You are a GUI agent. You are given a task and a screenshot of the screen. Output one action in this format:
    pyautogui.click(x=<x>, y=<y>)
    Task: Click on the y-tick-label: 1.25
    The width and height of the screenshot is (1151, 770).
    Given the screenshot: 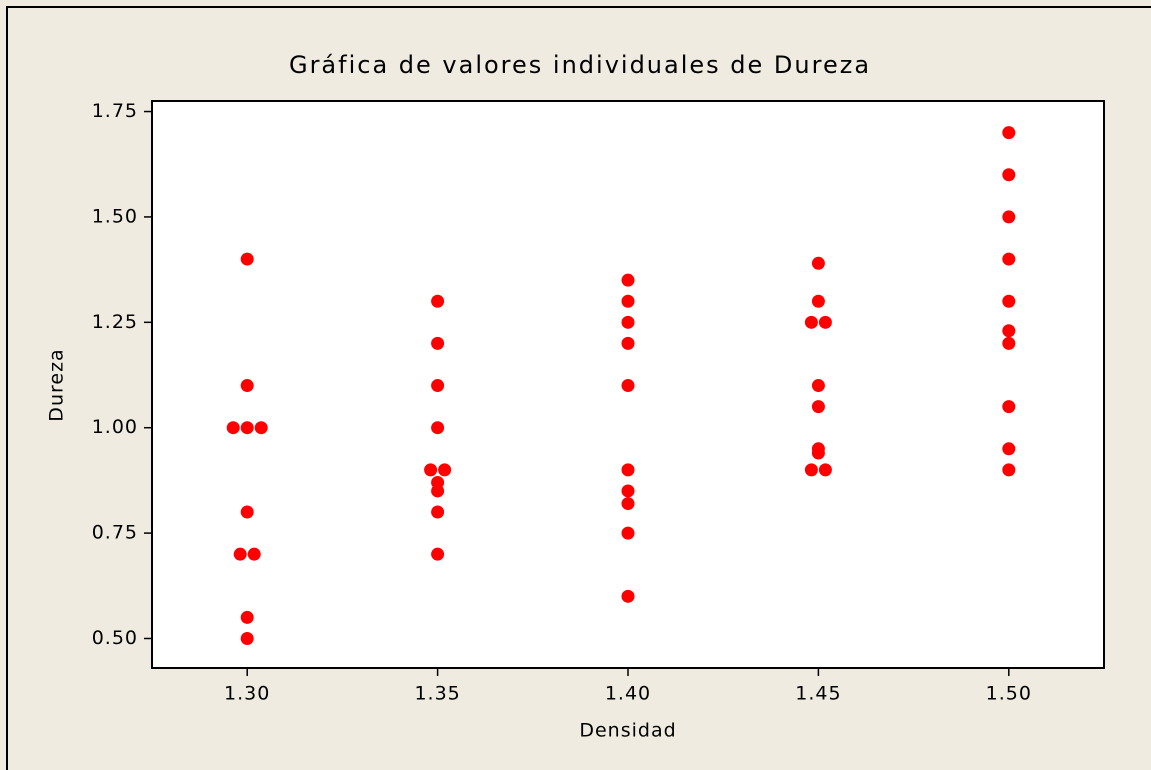 What is the action you would take?
    pyautogui.click(x=115, y=322)
    